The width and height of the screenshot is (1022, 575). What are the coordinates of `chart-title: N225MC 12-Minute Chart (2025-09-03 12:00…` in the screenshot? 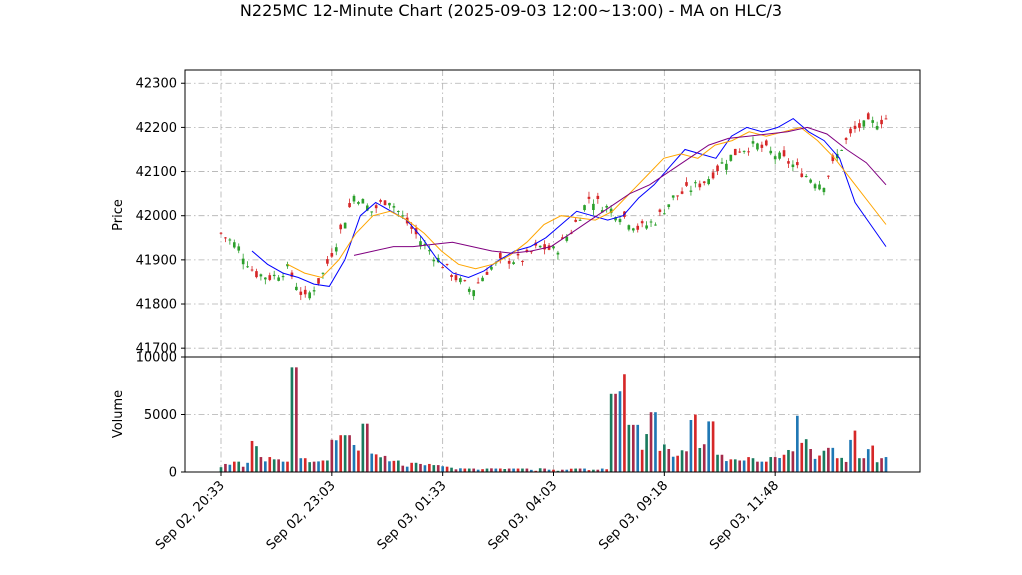 It's located at (511, 10).